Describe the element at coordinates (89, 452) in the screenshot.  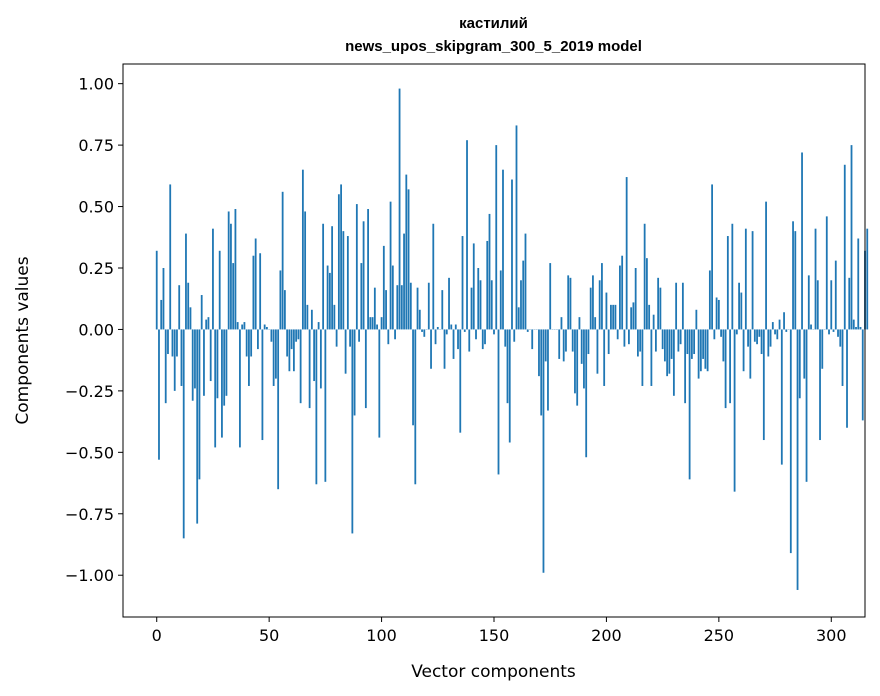
I see `y-tick-label: −0.50` at that location.